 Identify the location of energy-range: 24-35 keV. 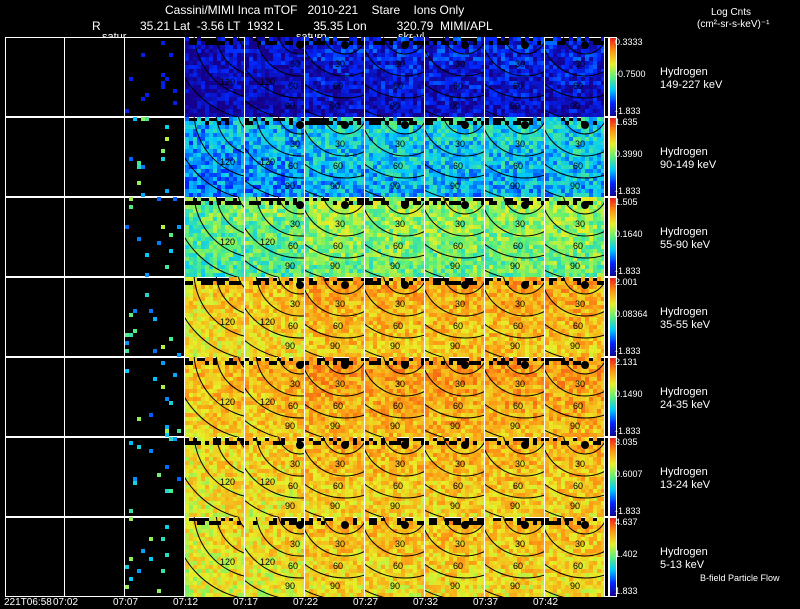
(685, 405).